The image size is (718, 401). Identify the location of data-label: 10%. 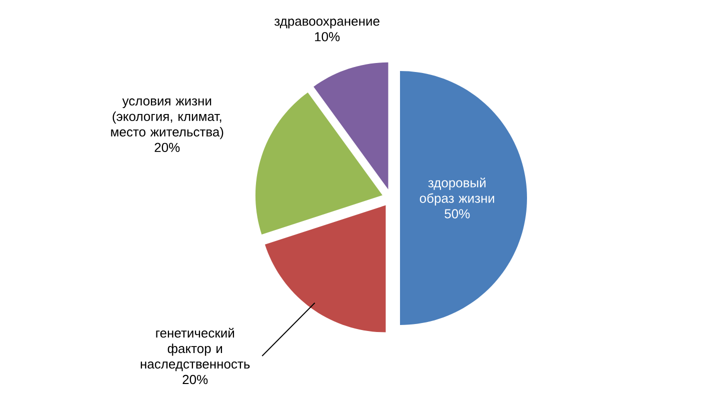
(327, 37).